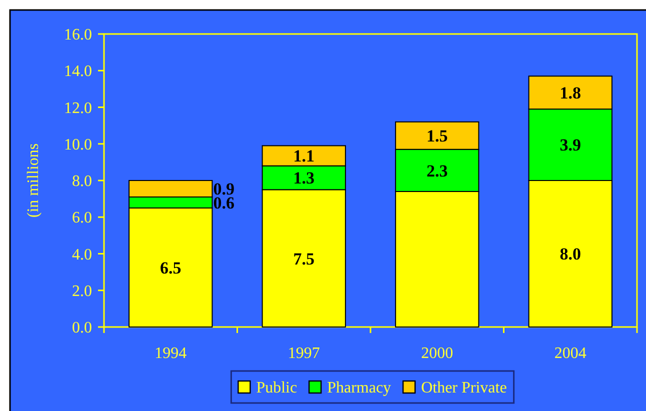  What do you see at coordinates (464, 388) in the screenshot?
I see `legend-label: Other Private` at bounding box center [464, 388].